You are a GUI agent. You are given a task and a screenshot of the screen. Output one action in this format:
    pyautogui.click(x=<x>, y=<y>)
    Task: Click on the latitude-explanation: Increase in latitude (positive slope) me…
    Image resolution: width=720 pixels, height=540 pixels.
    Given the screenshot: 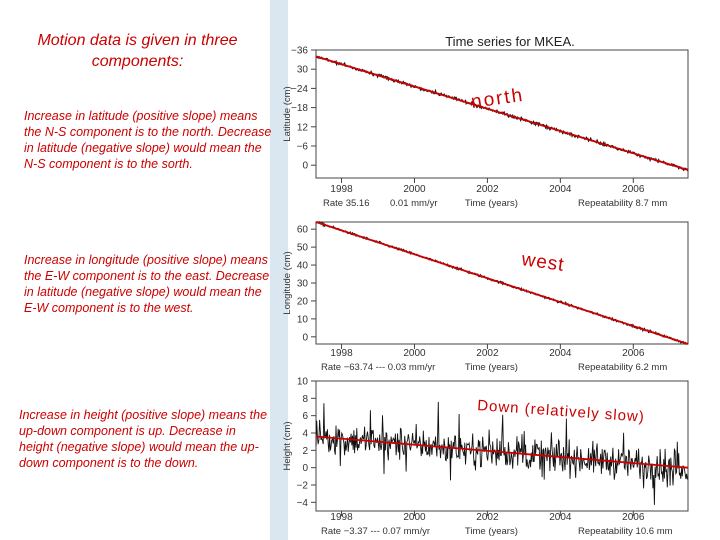 What is the action you would take?
    pyautogui.click(x=148, y=140)
    